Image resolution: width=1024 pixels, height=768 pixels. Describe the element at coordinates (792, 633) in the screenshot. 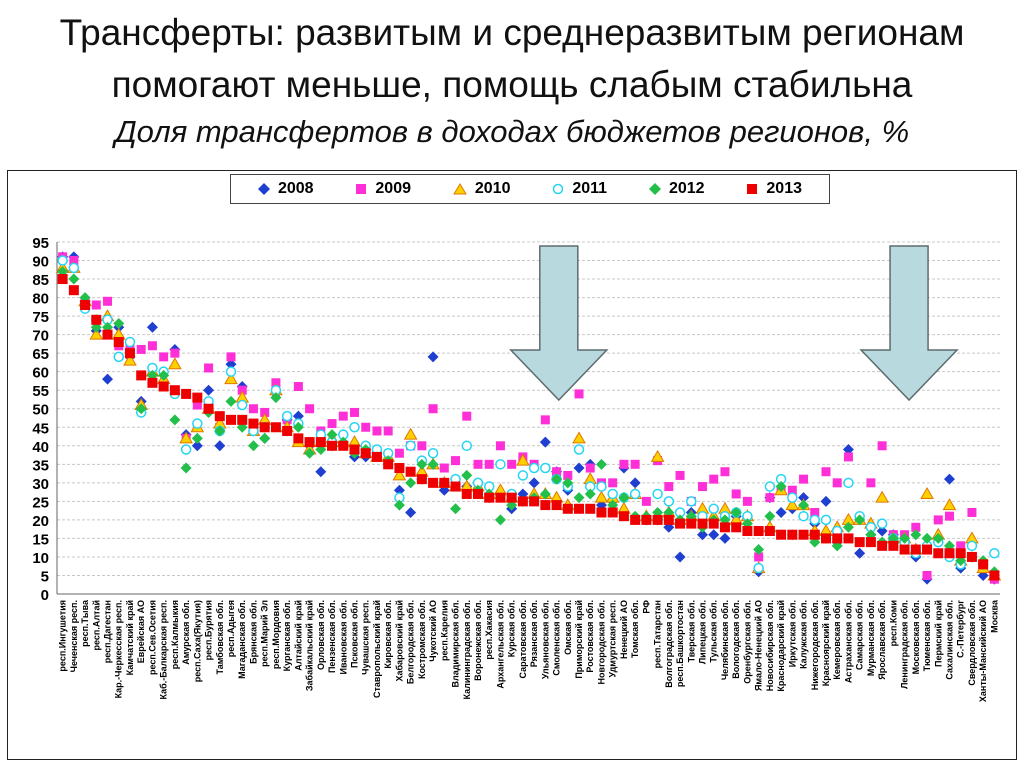

I see `x-tick-label: Иркутская обл.` at that location.